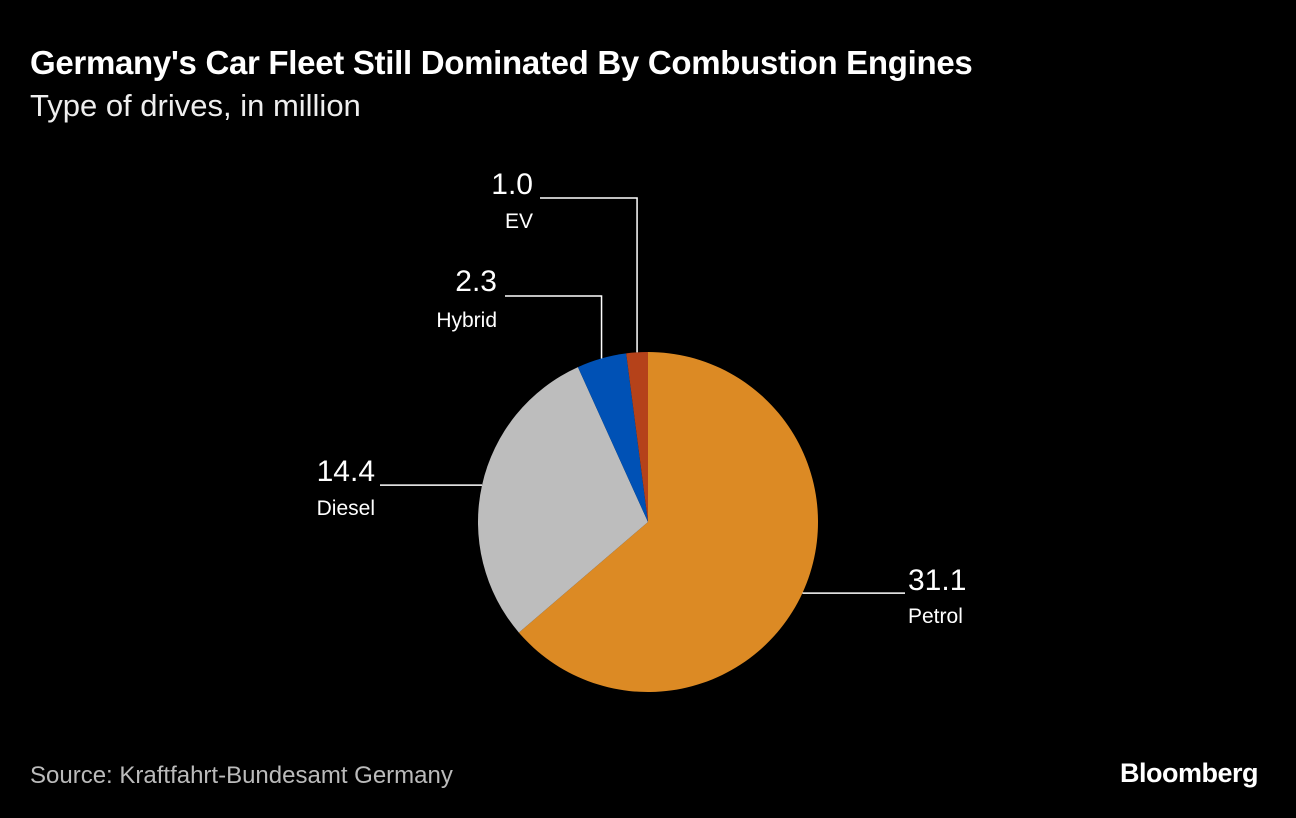 The image size is (1296, 818). What do you see at coordinates (466, 320) in the screenshot?
I see `category-label-hybrid: Hybrid` at bounding box center [466, 320].